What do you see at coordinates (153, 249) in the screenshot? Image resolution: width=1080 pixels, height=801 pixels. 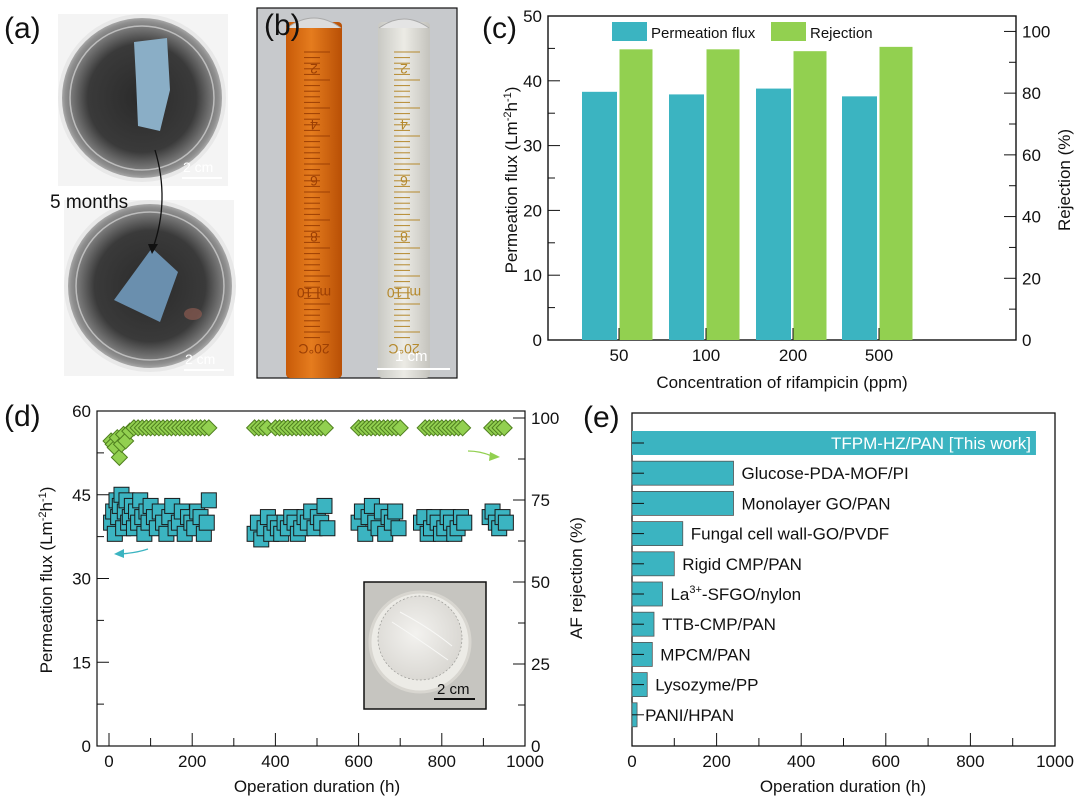 I see `arrow-head-icon` at bounding box center [153, 249].